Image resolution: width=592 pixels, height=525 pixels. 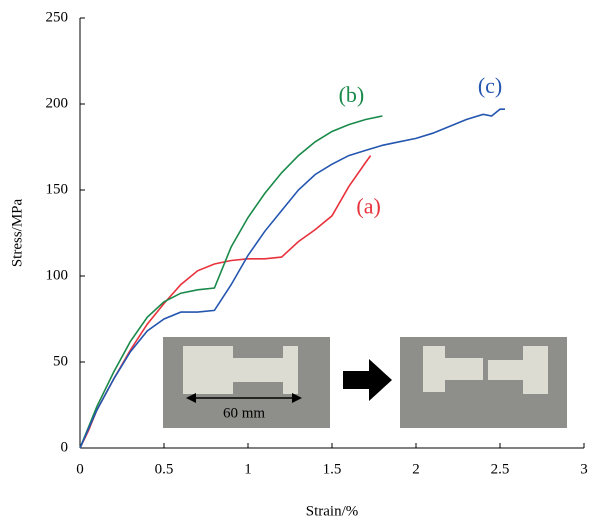 What do you see at coordinates (368, 206) in the screenshot?
I see `series-label: (a)` at bounding box center [368, 206].